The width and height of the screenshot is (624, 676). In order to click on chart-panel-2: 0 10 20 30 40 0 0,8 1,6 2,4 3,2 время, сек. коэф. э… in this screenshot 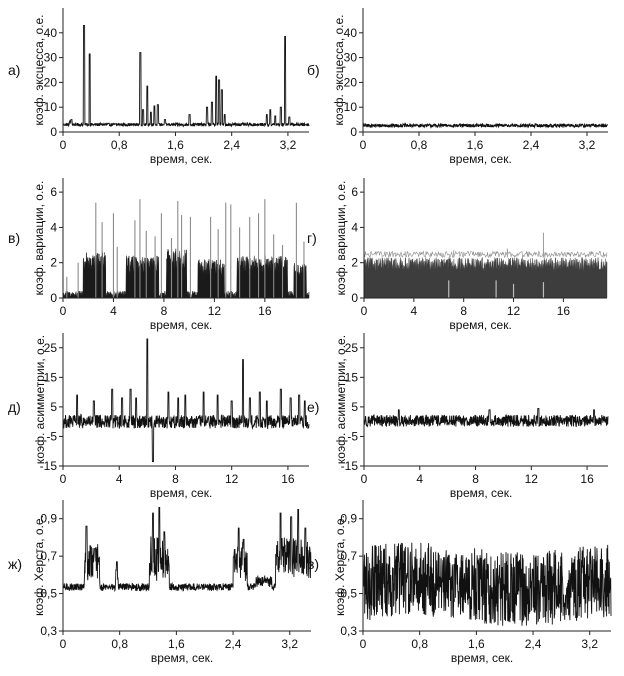, I will do `click(458, 87)`.